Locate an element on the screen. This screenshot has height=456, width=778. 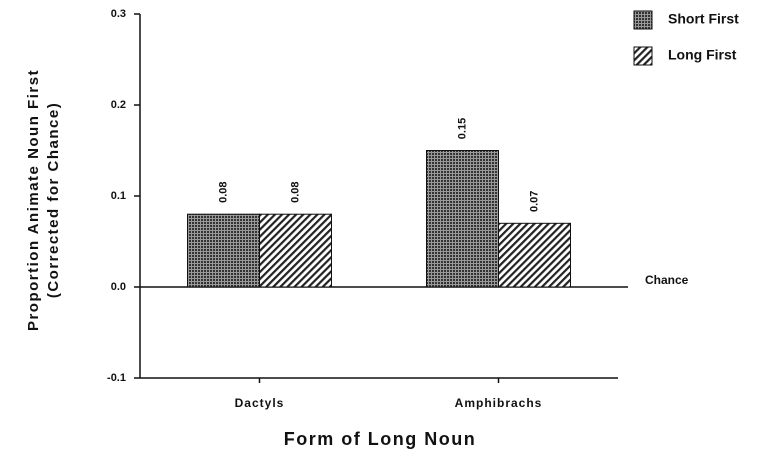
value-label: 0.07 is located at coordinates (534, 201).